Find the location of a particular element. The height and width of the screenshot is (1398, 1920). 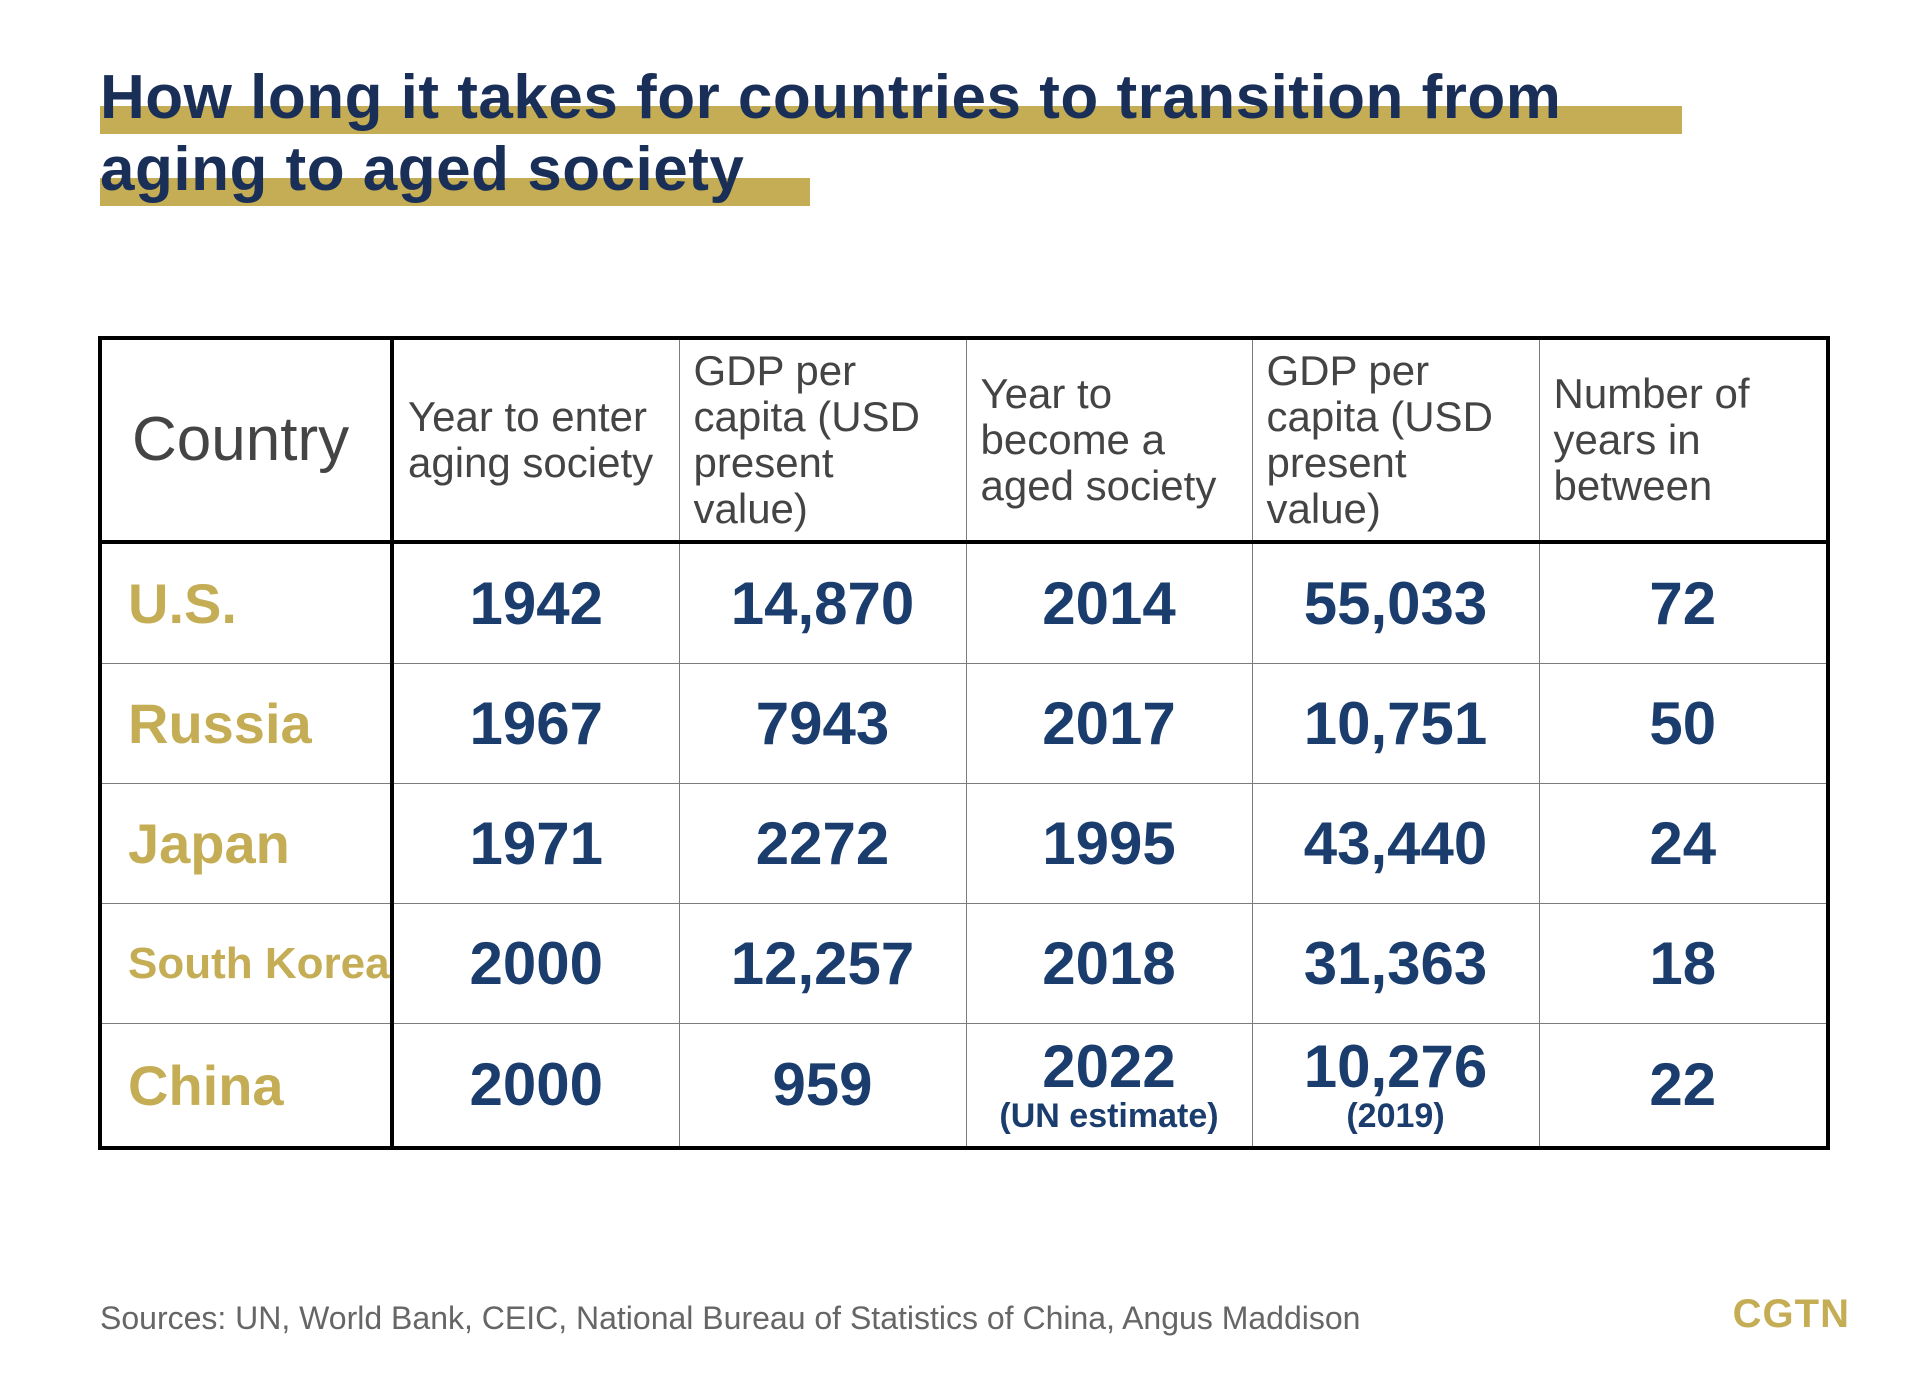

gdp-aged-cell: 10,276 (2019) is located at coordinates (1395, 1086).